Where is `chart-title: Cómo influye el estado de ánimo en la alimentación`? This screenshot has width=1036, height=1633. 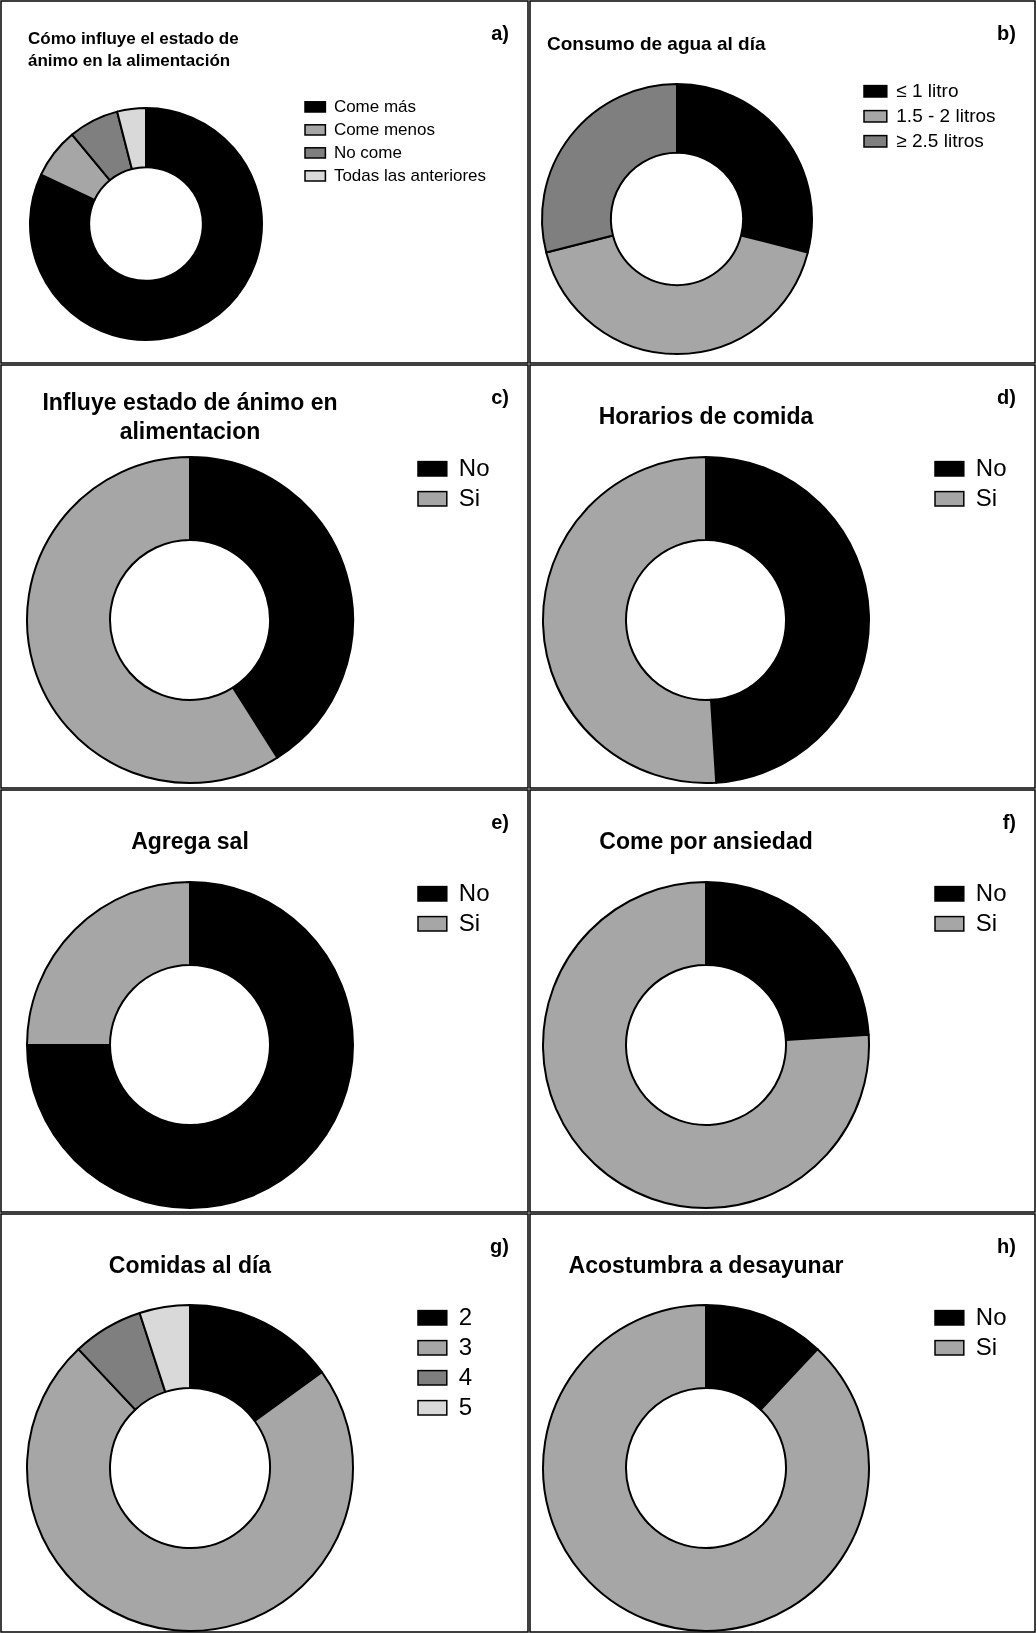 chart-title: Cómo influye el estado de ánimo en la alimentación is located at coordinates (133, 50).